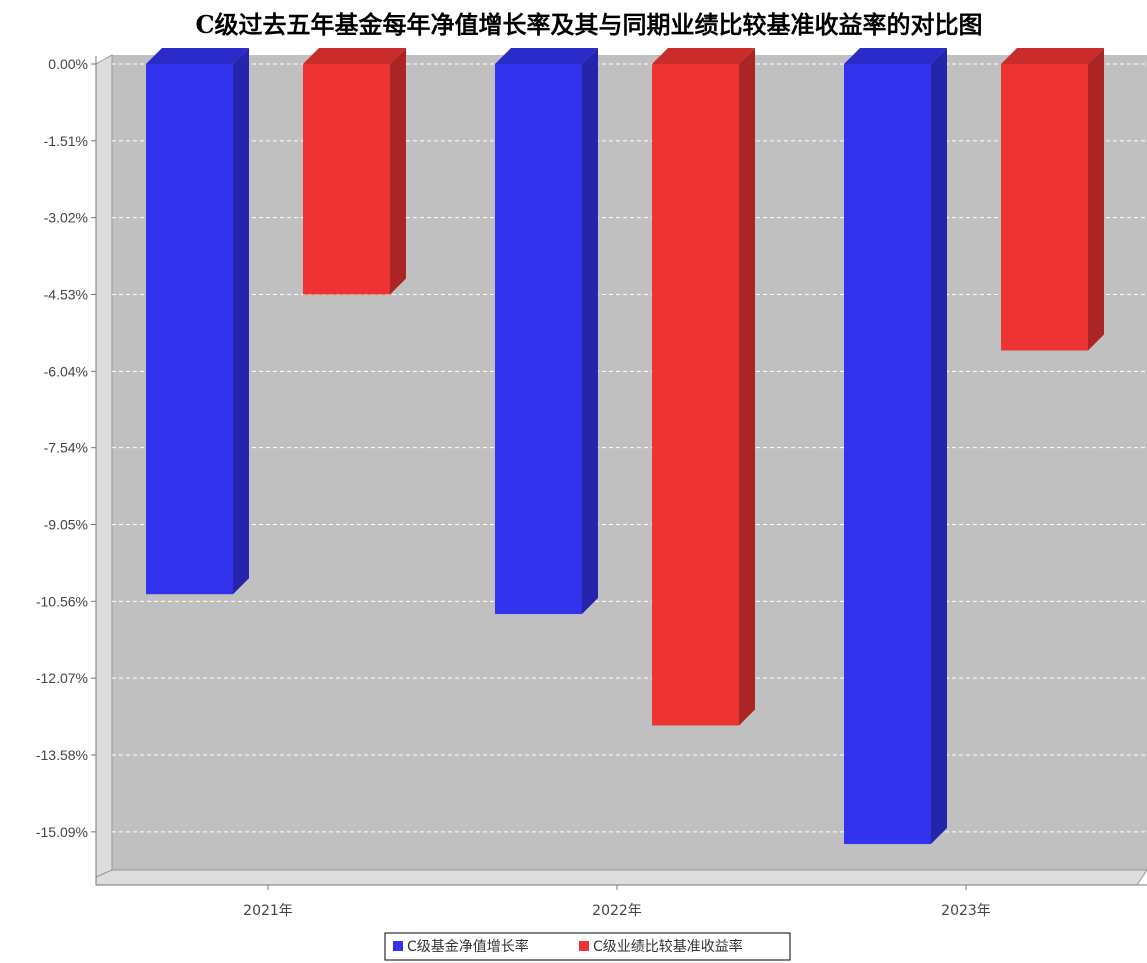 The image size is (1147, 963). I want to click on chart-title: C级过去五年基金每年净值增长率及其与同期业绩比较基准收益率的对比图, so click(588, 24).